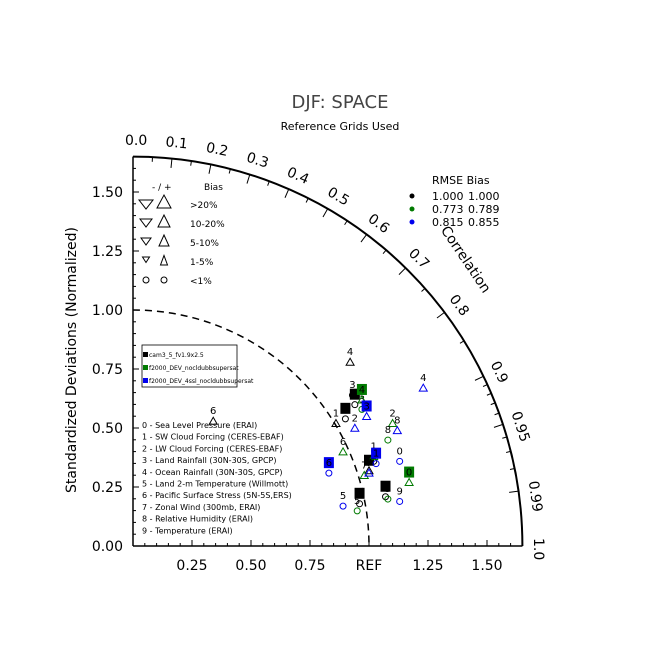  Describe the element at coordinates (318, 431) in the screenshot. I see `points-layer: 012345678901234567890123456789` at that location.